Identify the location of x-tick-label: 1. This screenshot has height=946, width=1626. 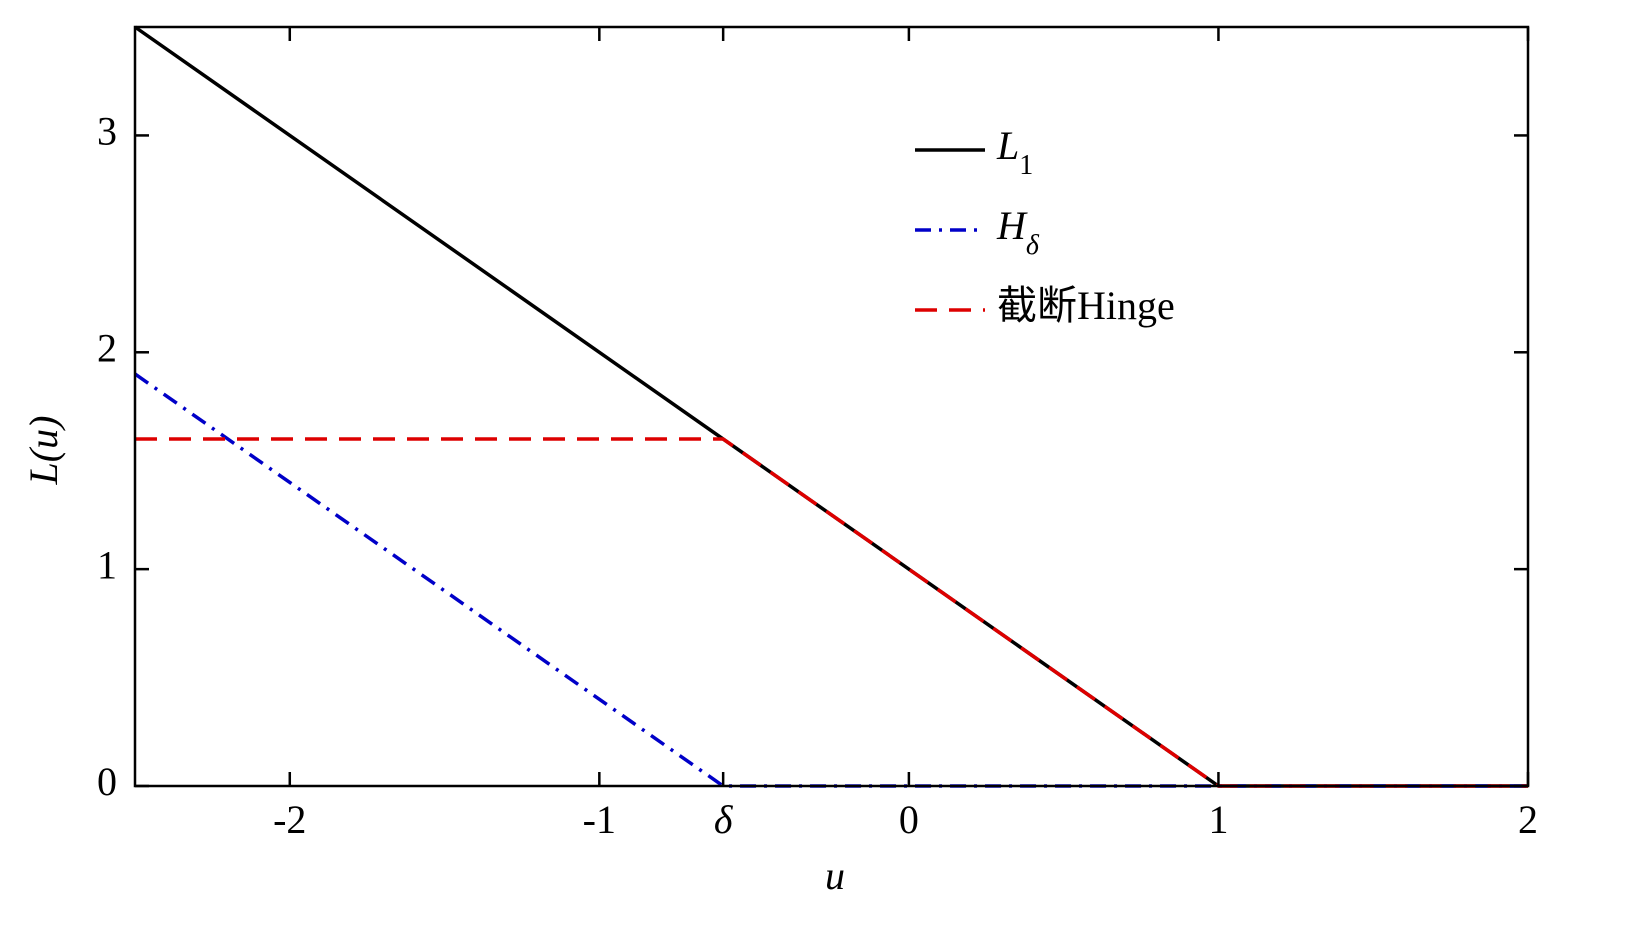
(1218, 819).